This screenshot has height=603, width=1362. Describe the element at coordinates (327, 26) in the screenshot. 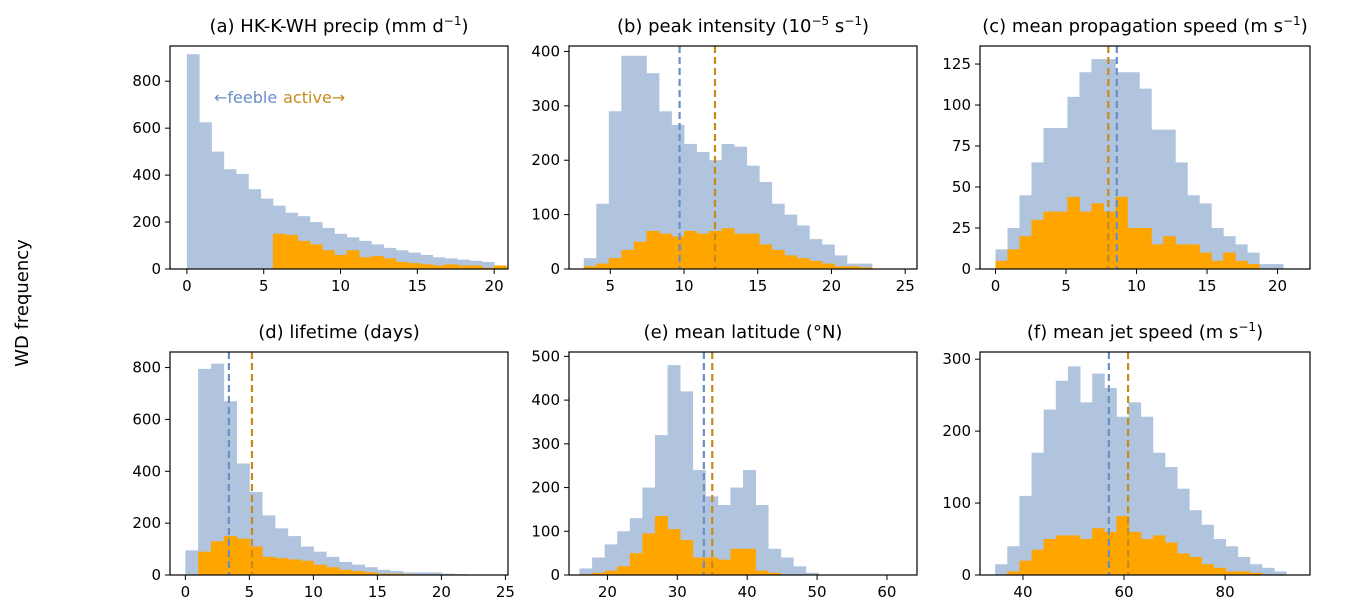

I see `title-text: (a) HK-K-WH precip (mm d` at that location.